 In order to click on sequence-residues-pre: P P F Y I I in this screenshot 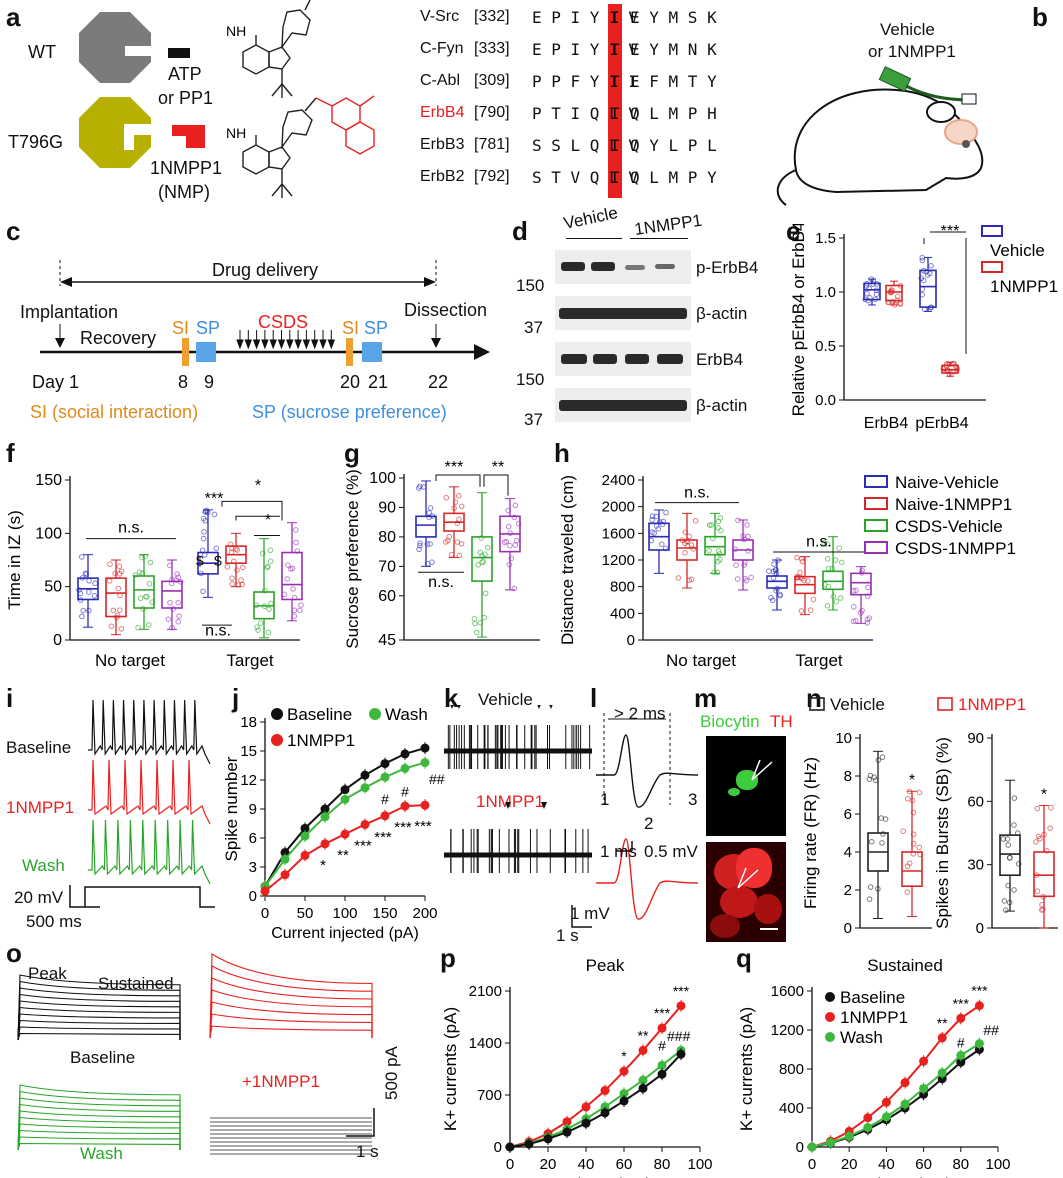, I will do `click(585, 81)`.